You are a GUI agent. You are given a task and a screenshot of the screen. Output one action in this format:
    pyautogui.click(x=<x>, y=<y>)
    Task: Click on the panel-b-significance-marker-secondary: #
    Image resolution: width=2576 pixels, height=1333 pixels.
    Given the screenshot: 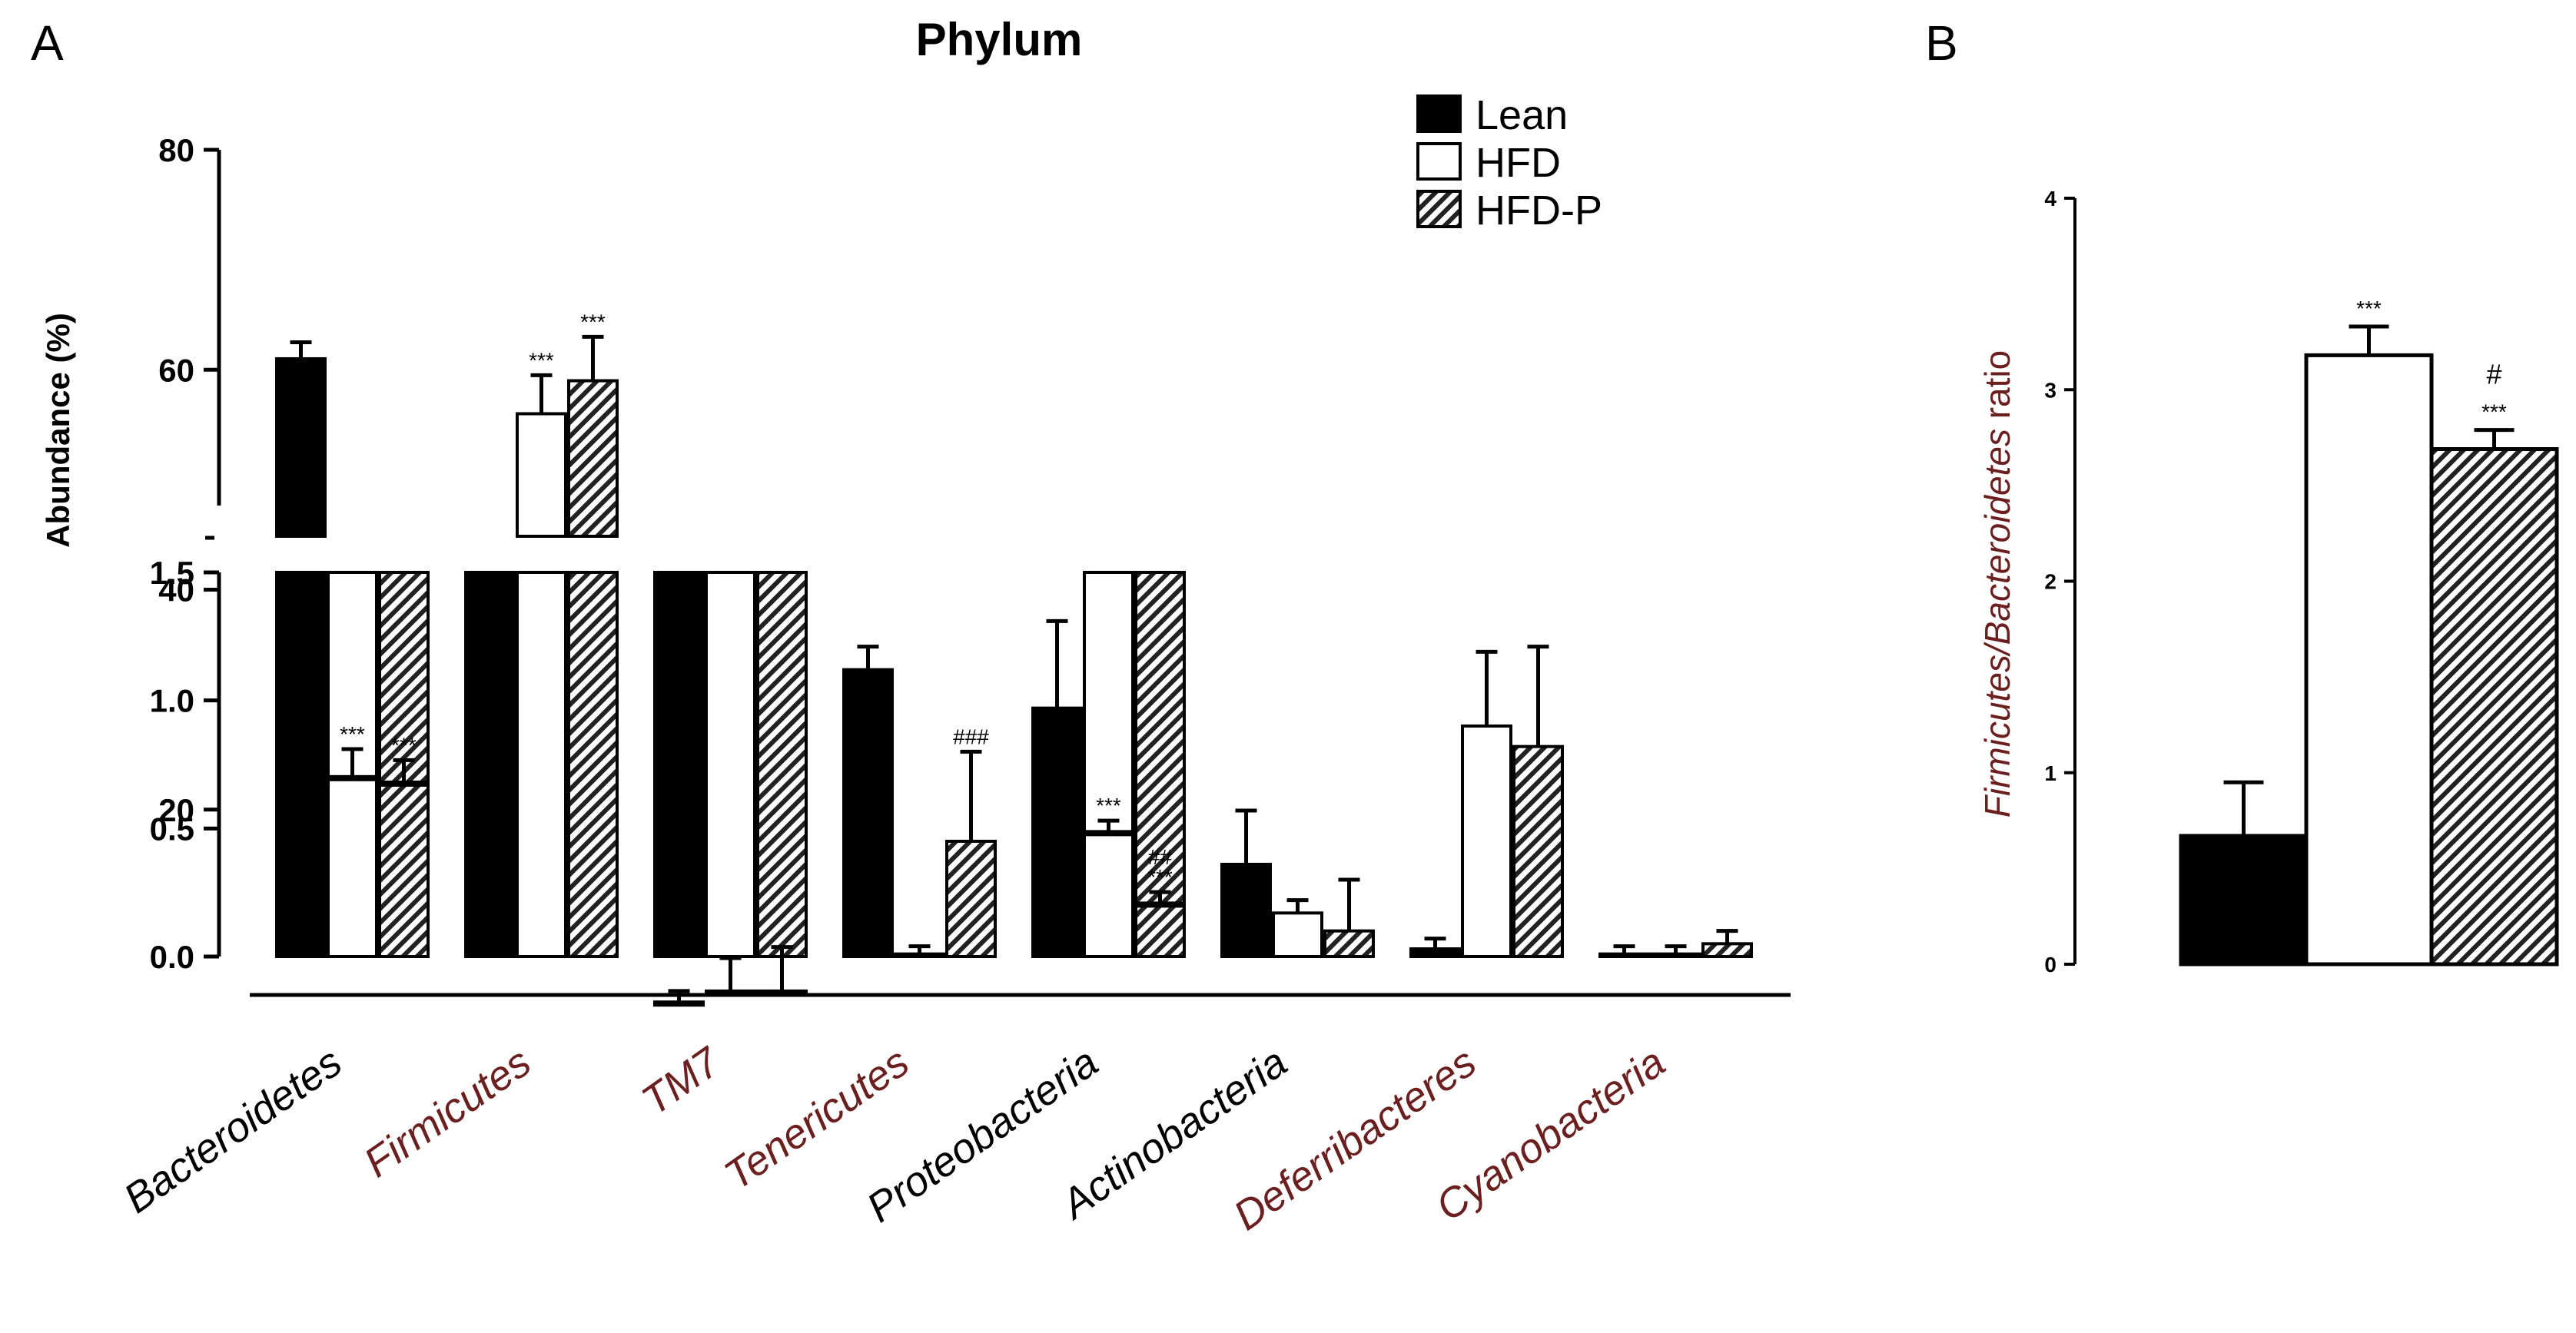 What is the action you would take?
    pyautogui.click(x=2493, y=375)
    